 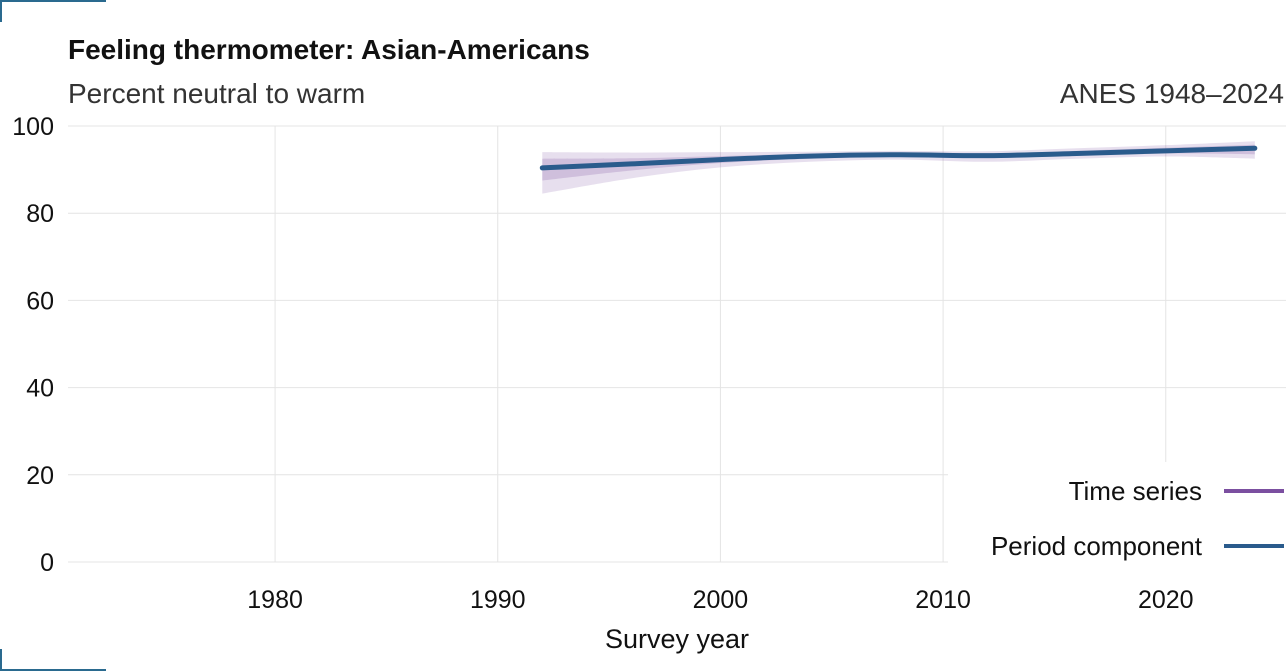 I want to click on x-axis-ticks: 1980 1990 2000 2010 2020, so click(x=720, y=600).